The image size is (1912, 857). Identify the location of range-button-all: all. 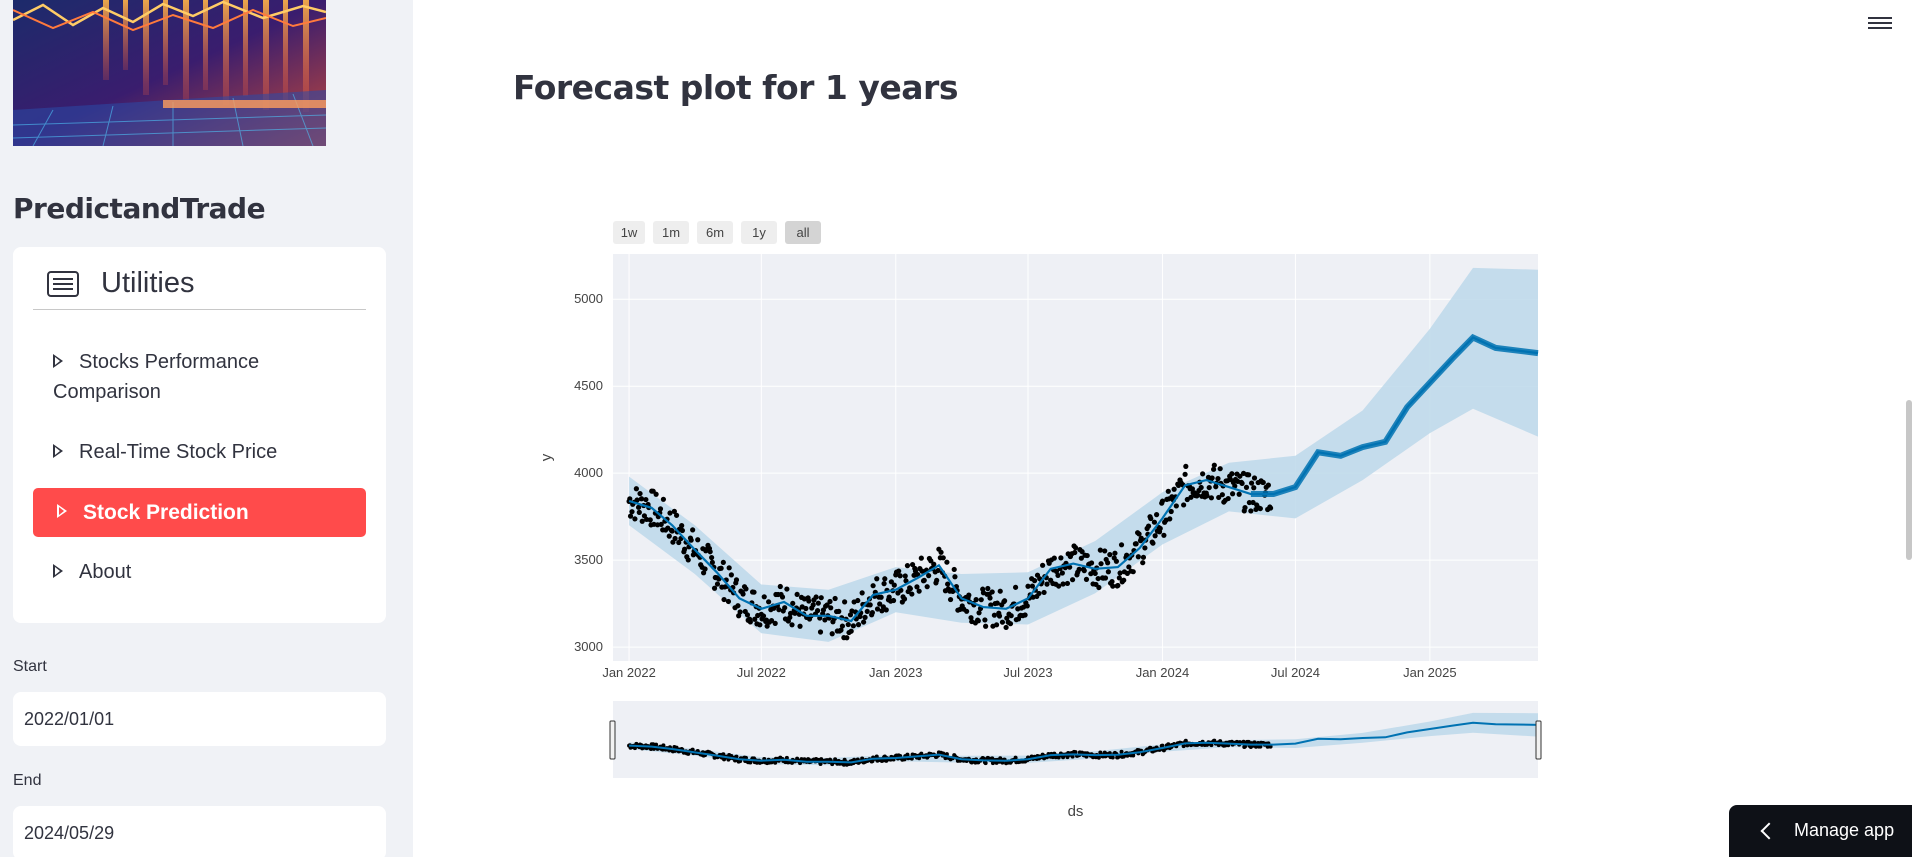
(803, 232).